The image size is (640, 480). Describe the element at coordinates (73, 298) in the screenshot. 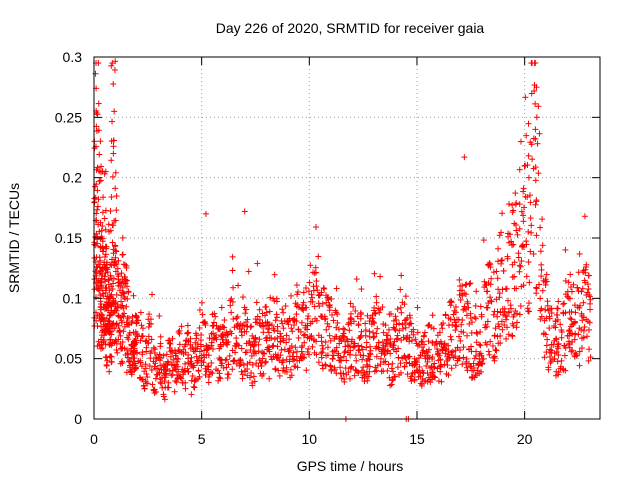

I see `y-tick-label: 0.1` at that location.